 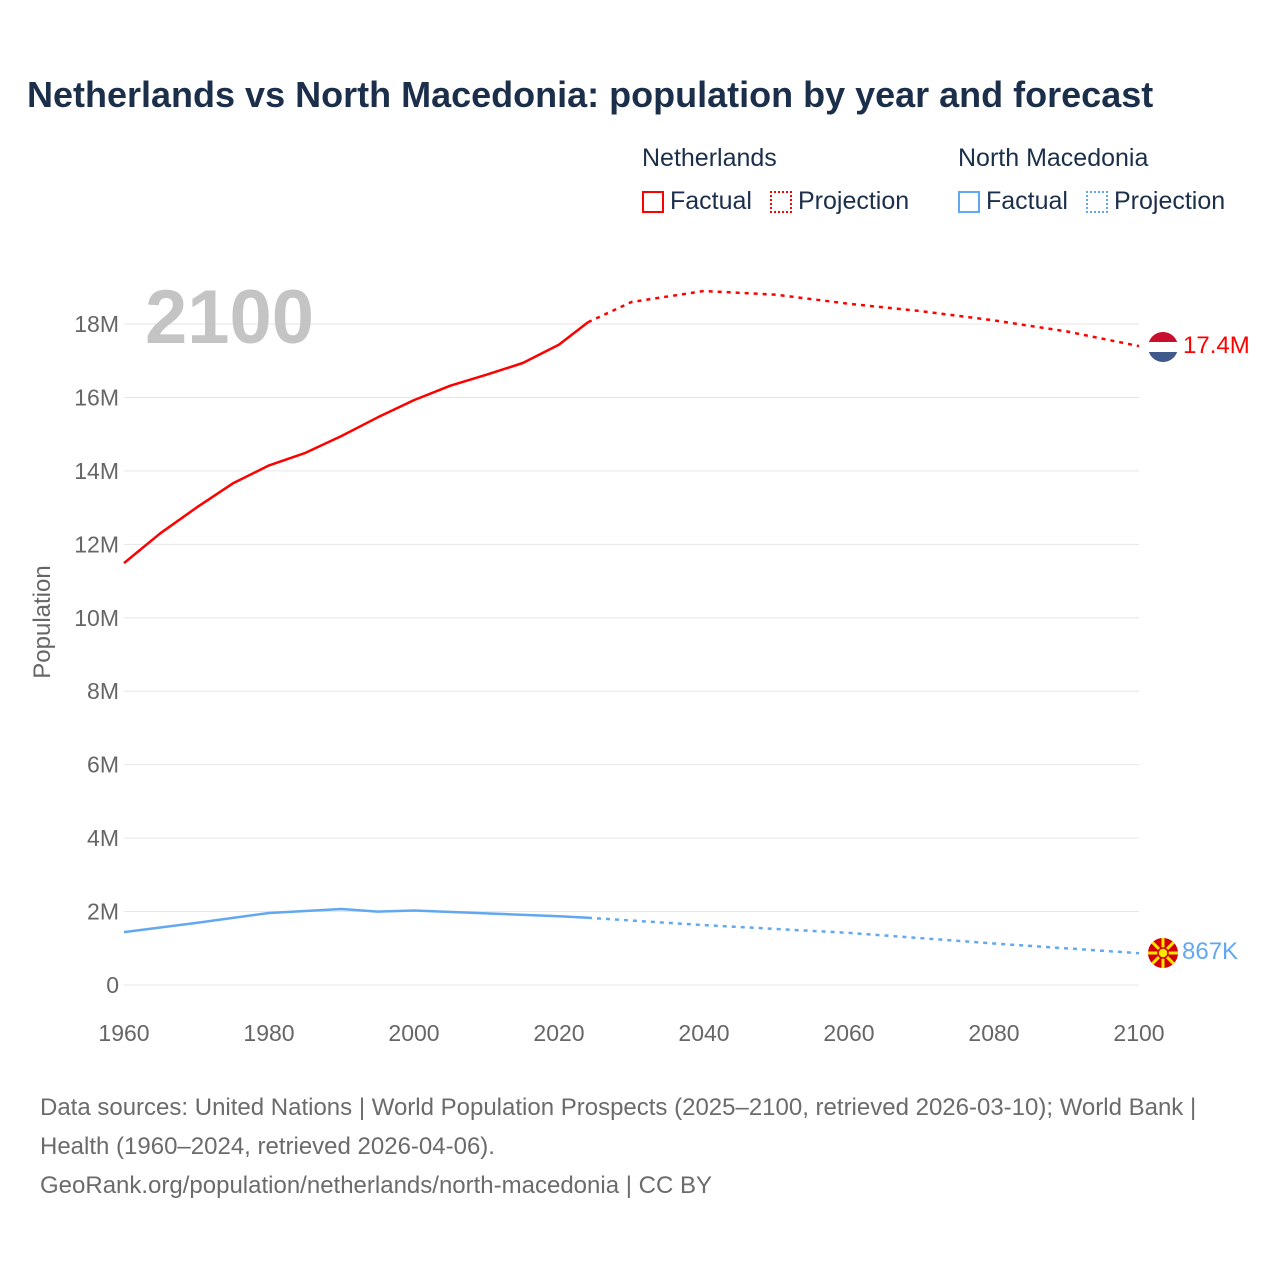 What do you see at coordinates (848, 1033) in the screenshot?
I see `x-tick-label: 2060` at bounding box center [848, 1033].